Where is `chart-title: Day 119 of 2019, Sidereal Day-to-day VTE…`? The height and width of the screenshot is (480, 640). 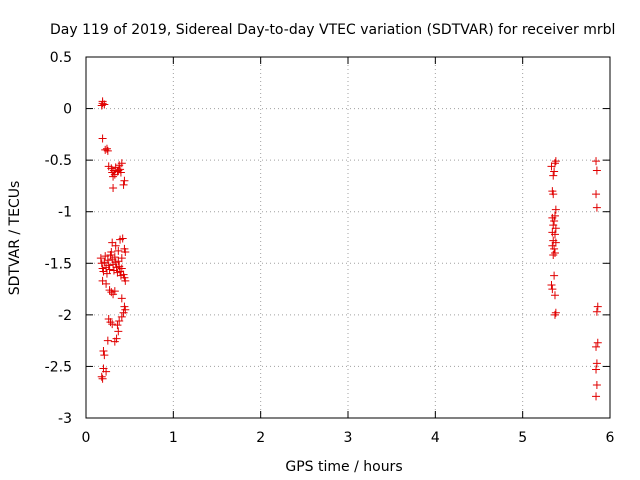 chart-title: Day 119 of 2019, Sidereal Day-to-day VTE… is located at coordinates (332, 30).